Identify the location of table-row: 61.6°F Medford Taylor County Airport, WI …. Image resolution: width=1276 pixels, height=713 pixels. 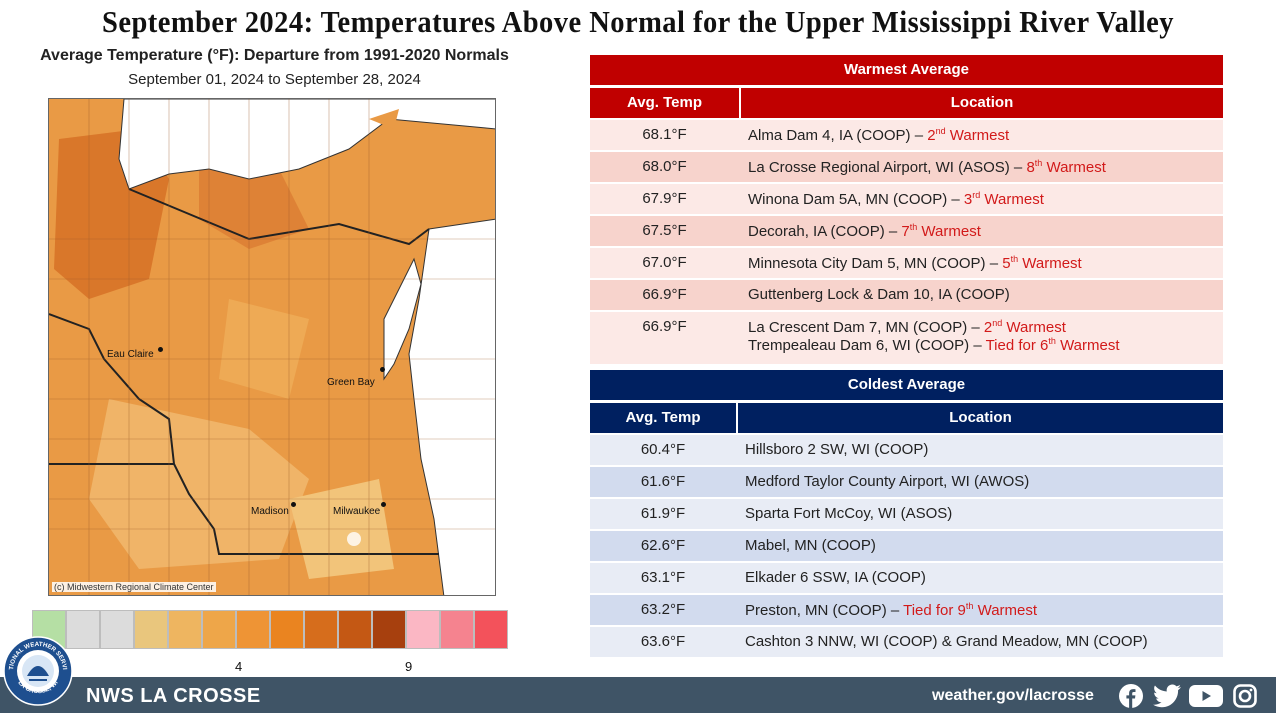
(906, 481).